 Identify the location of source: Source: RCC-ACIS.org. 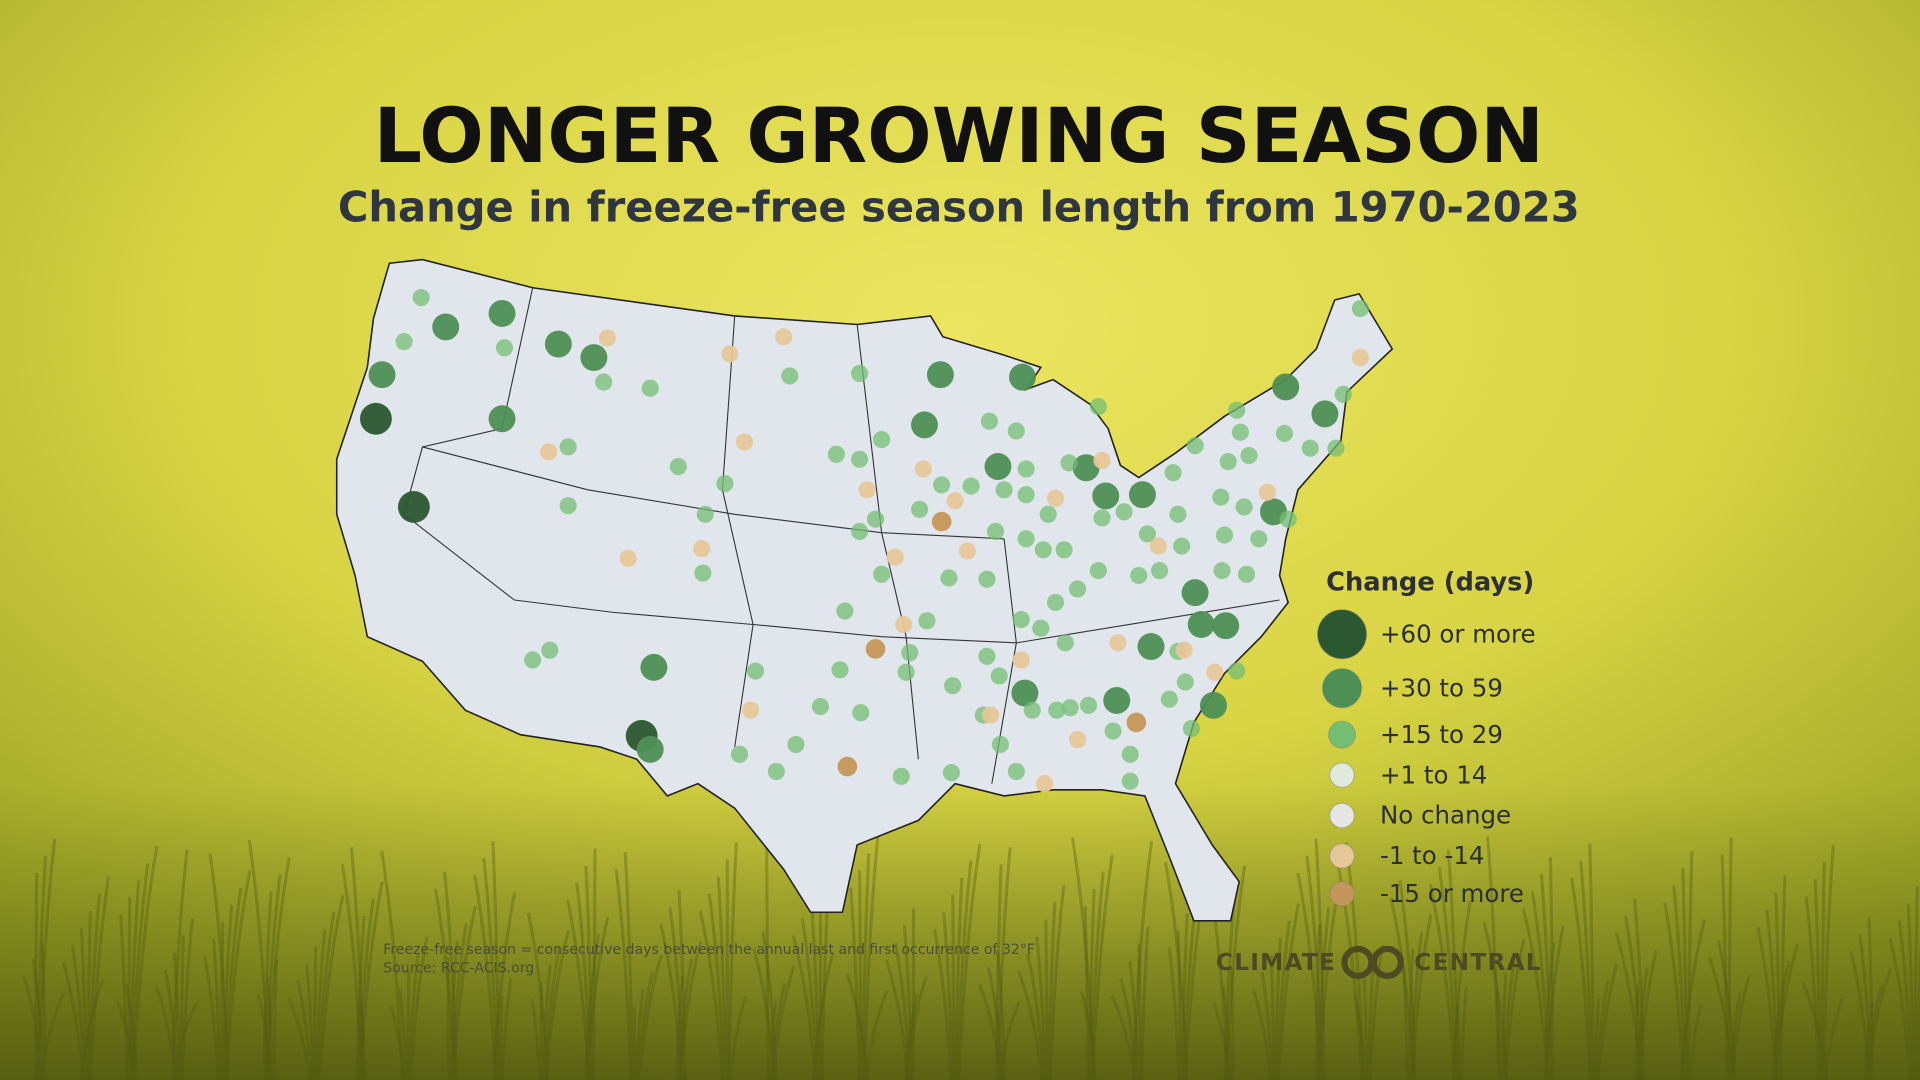
(458, 969).